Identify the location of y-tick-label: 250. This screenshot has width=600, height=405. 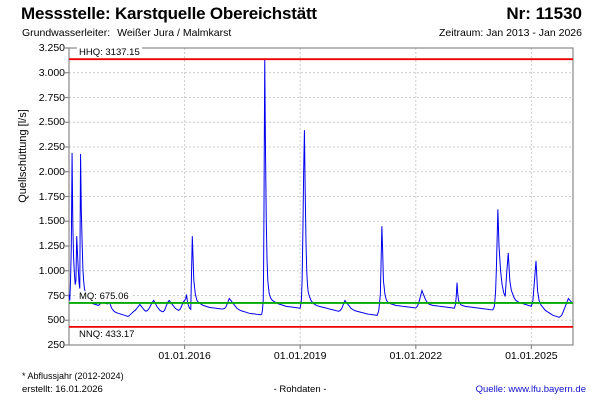
(56, 345).